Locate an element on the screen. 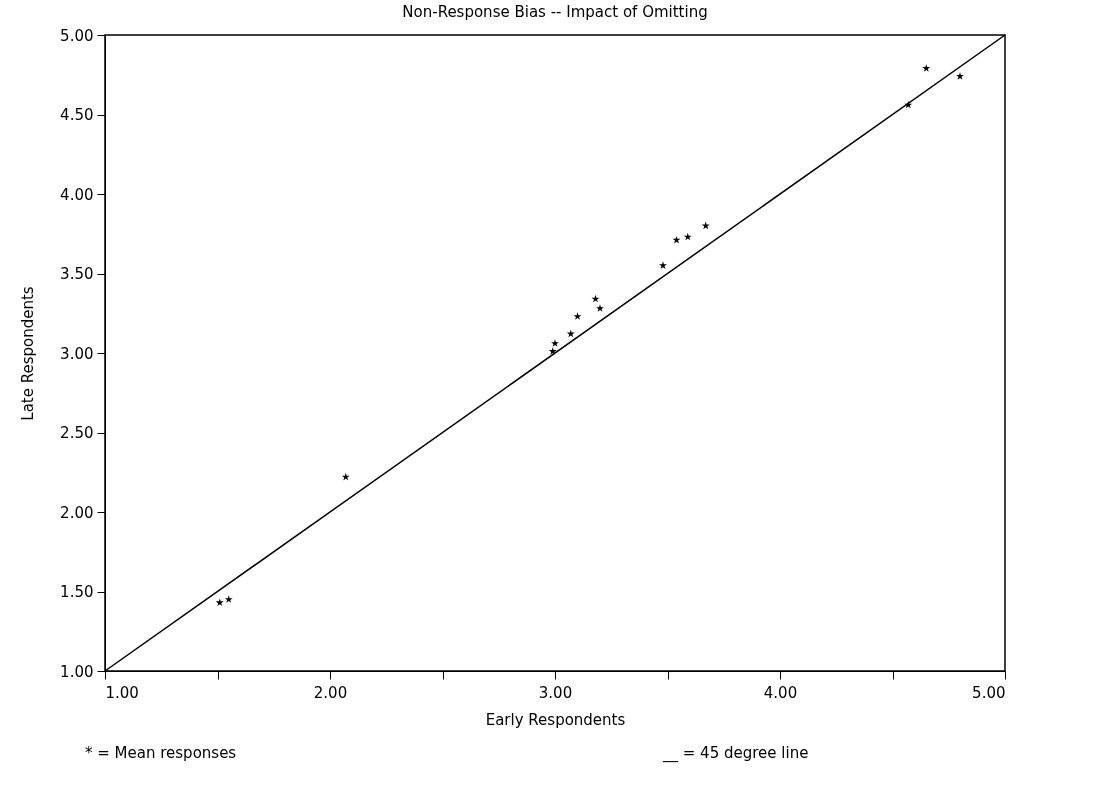 The height and width of the screenshot is (794, 1112). y-tick-label: 3.50 is located at coordinates (77, 274).